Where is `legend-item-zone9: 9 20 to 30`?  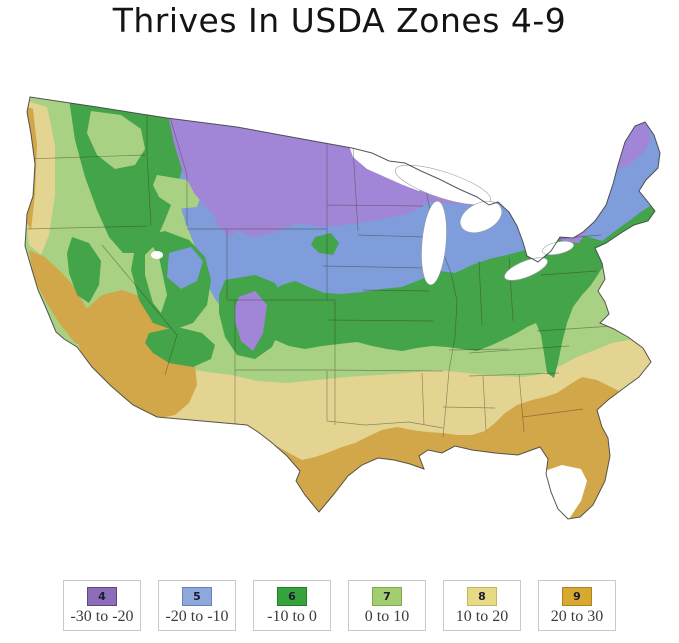
legend-item-zone9: 9 20 to 30 is located at coordinates (577, 605).